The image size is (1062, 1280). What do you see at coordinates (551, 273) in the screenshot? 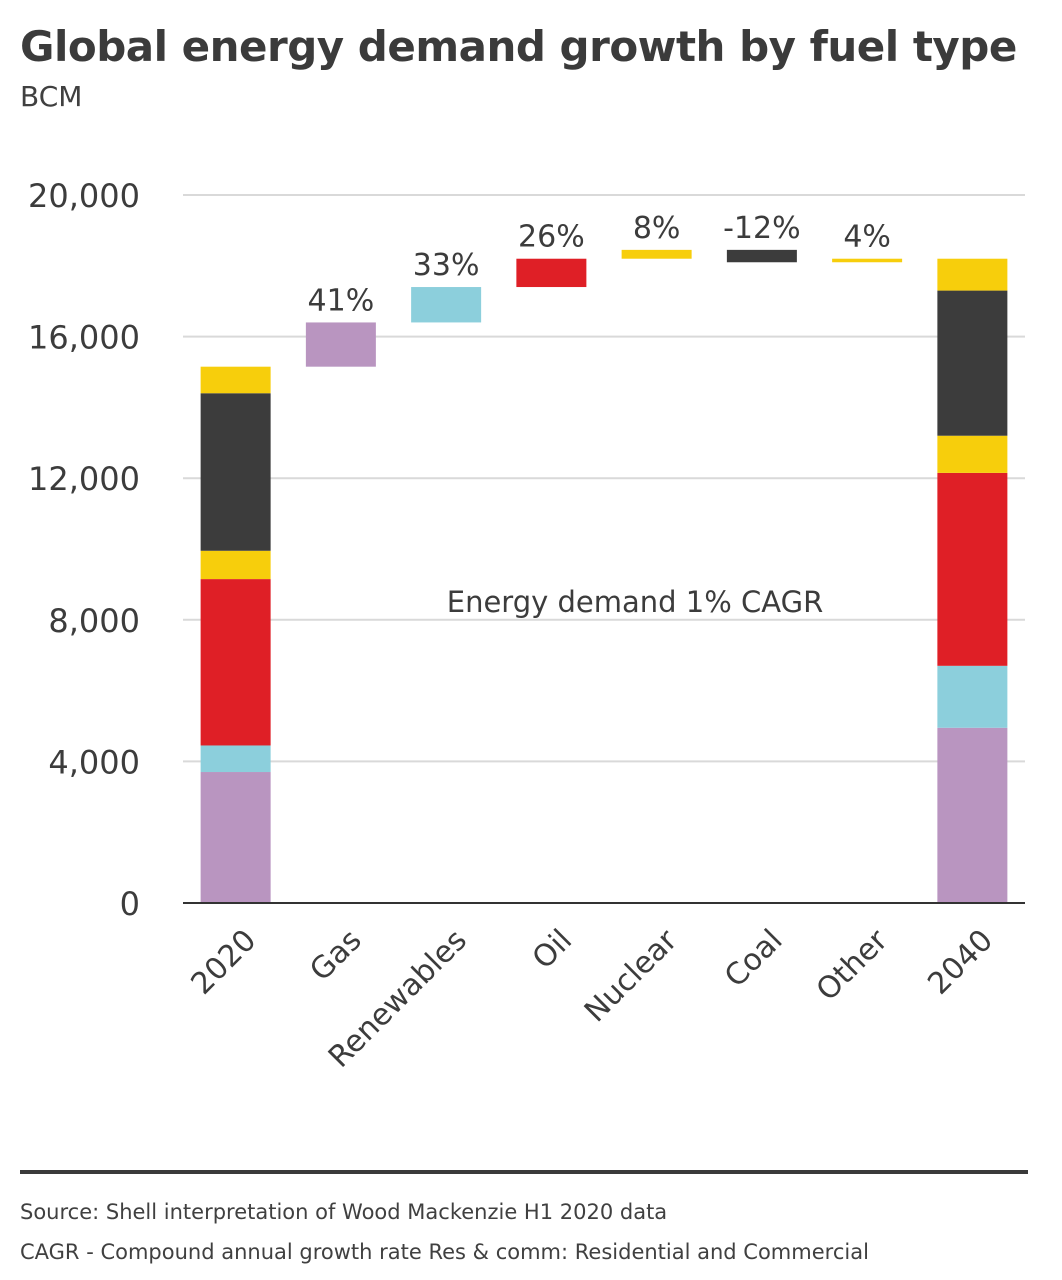
I see `bar-step-oil` at bounding box center [551, 273].